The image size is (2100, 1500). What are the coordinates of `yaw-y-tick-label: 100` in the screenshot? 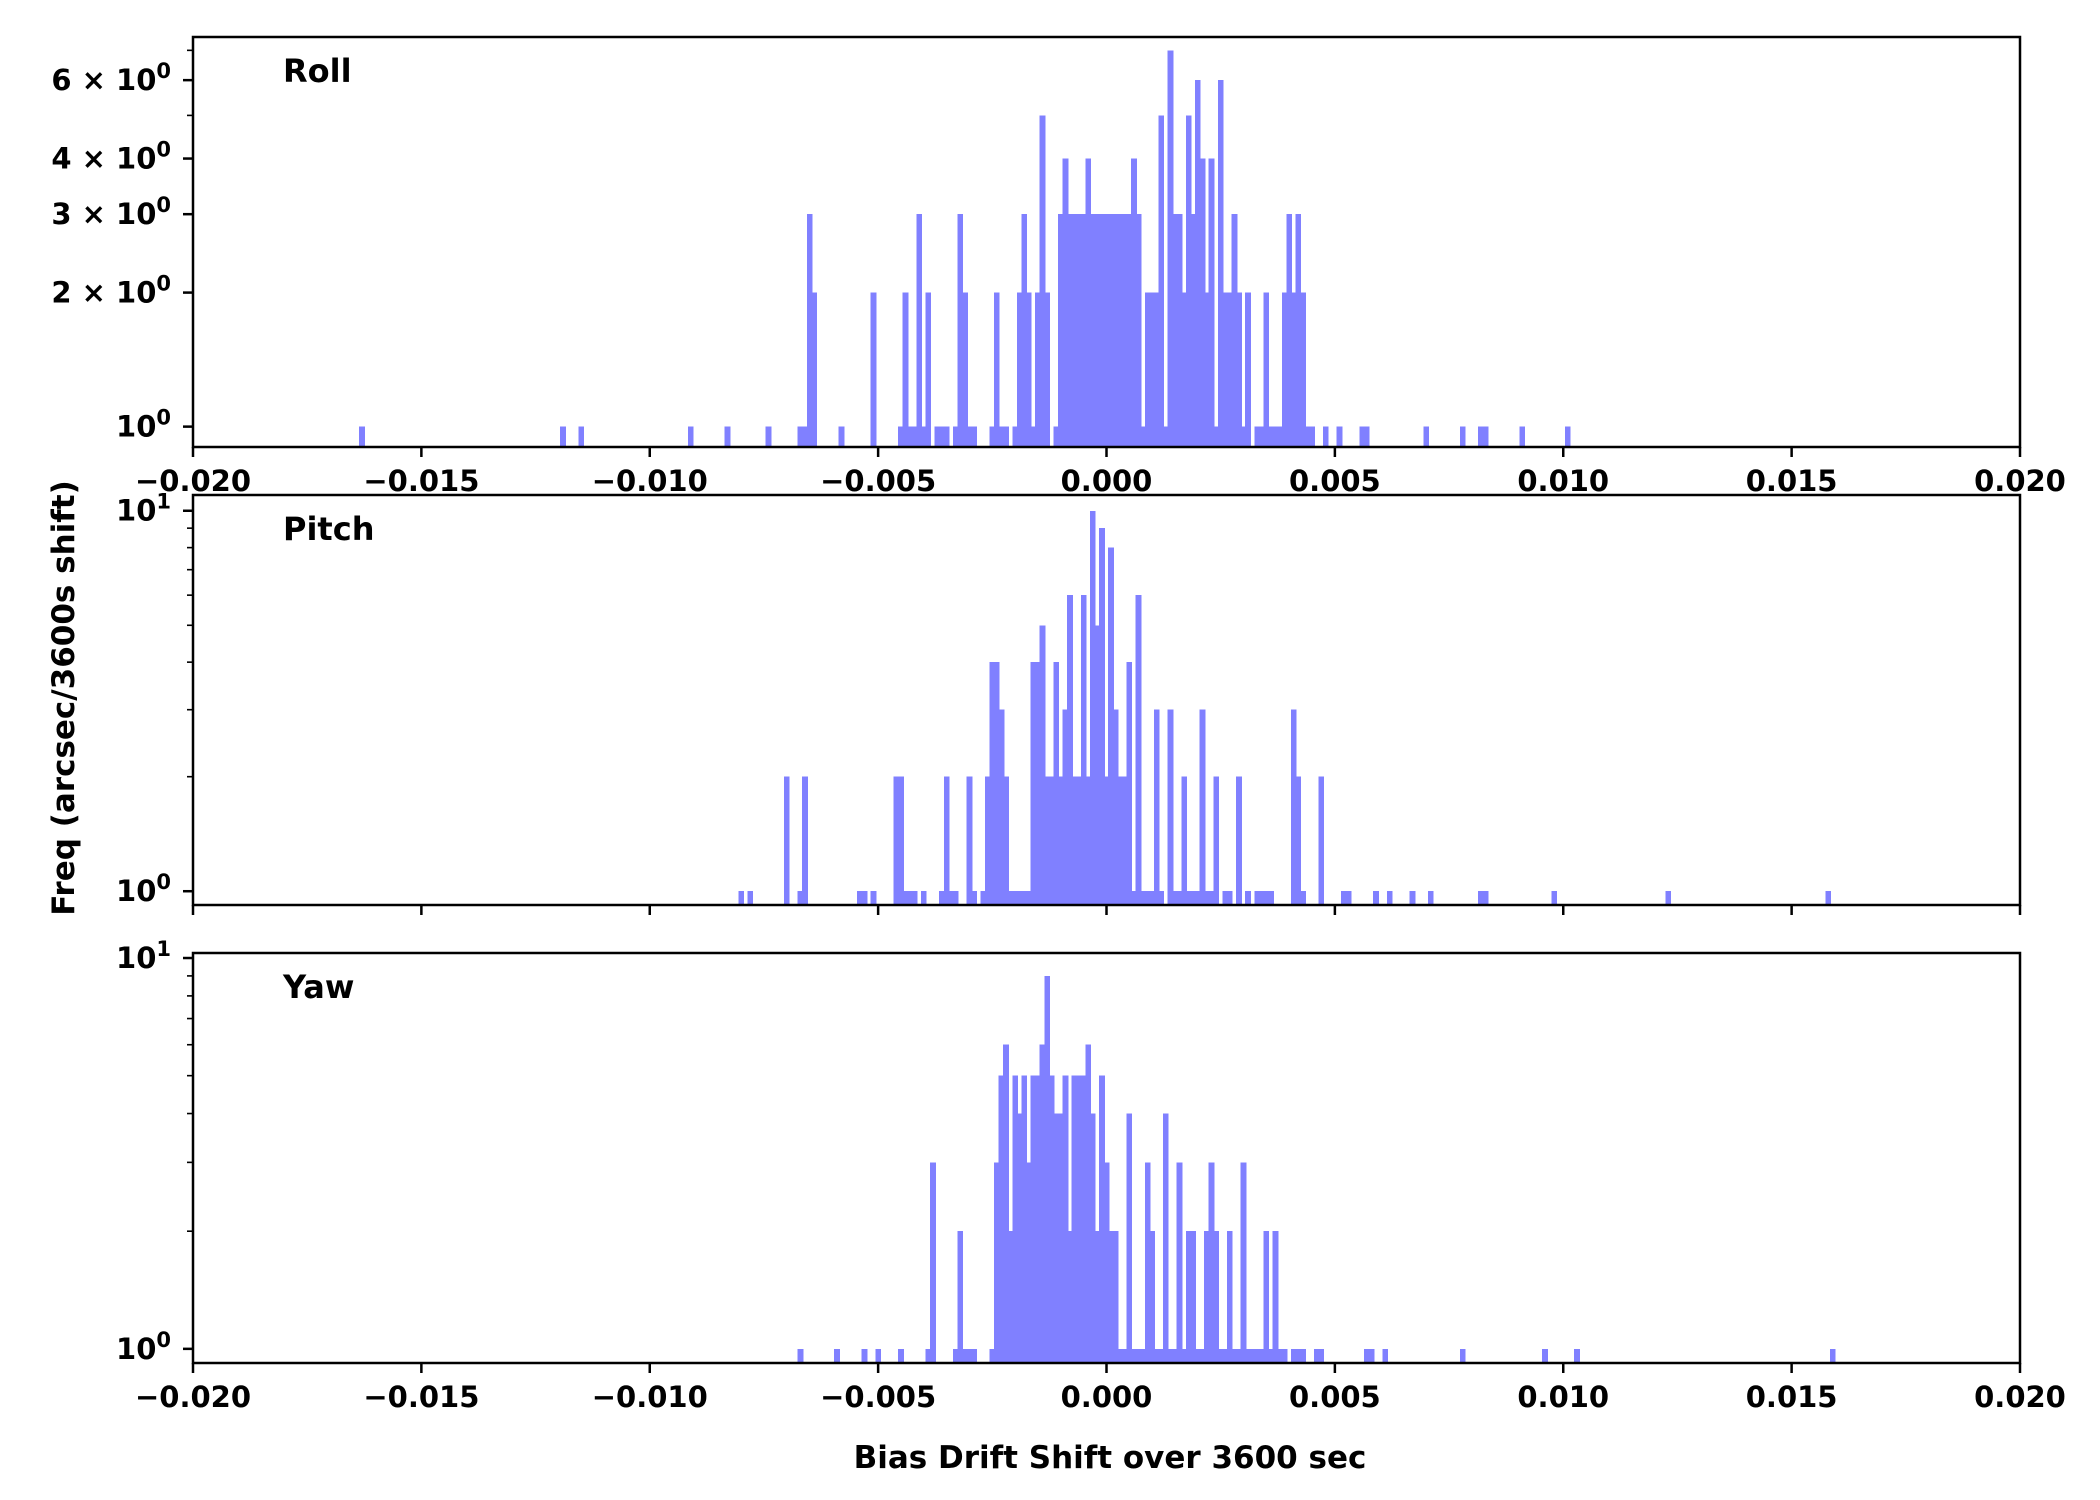 It's located at (143, 1347).